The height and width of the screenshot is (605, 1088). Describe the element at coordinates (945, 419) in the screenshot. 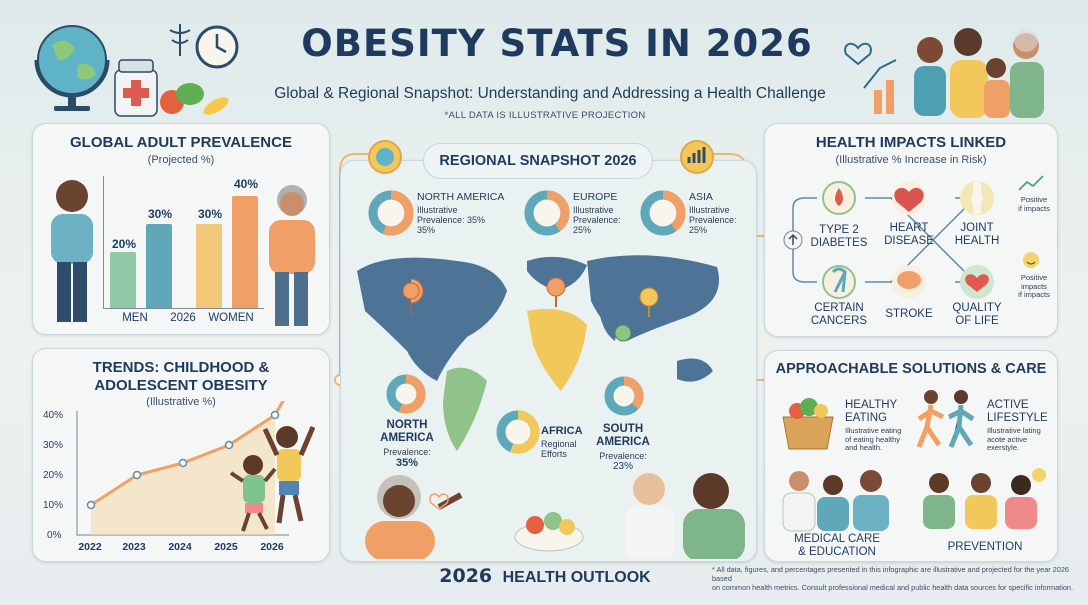

I see `runners-icon` at that location.